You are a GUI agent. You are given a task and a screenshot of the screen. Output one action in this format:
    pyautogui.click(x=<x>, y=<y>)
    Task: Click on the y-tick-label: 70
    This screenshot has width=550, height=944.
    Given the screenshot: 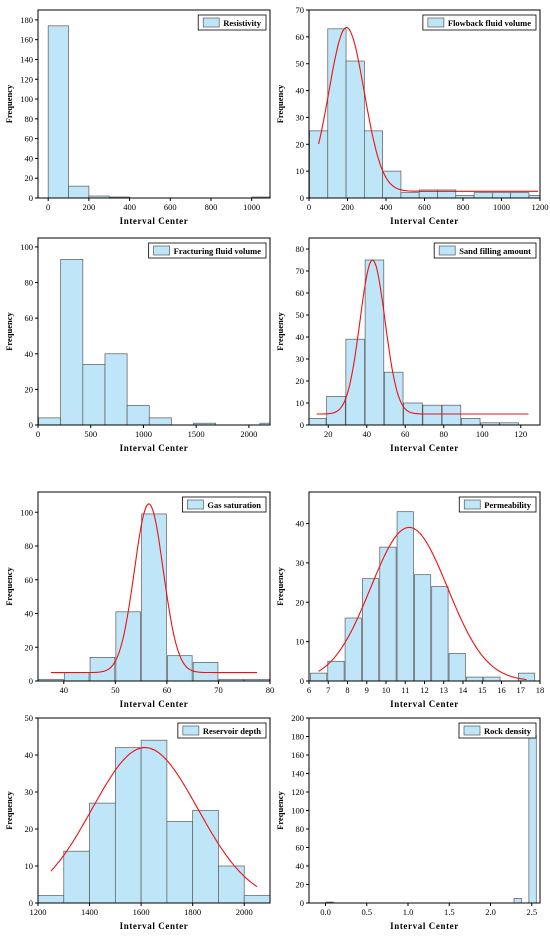 What is the action you would take?
    pyautogui.click(x=300, y=10)
    